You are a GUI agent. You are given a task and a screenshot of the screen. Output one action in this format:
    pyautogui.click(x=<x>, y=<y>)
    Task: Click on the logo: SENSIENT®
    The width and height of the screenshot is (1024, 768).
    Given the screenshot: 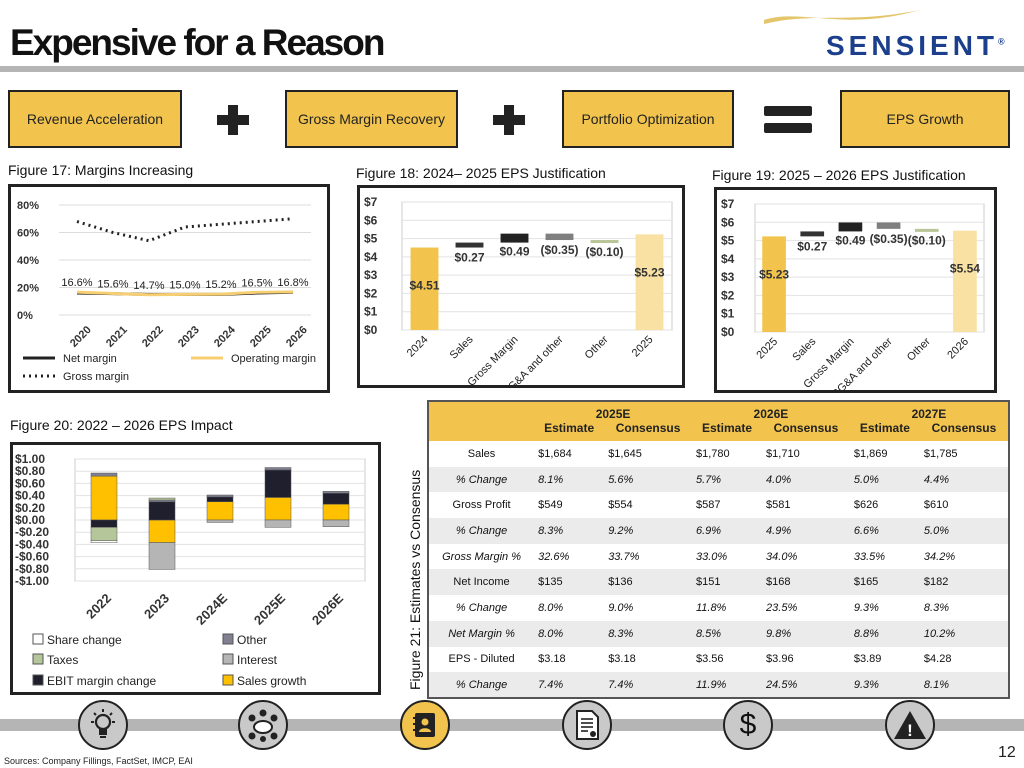 What is the action you would take?
    pyautogui.click(x=915, y=45)
    